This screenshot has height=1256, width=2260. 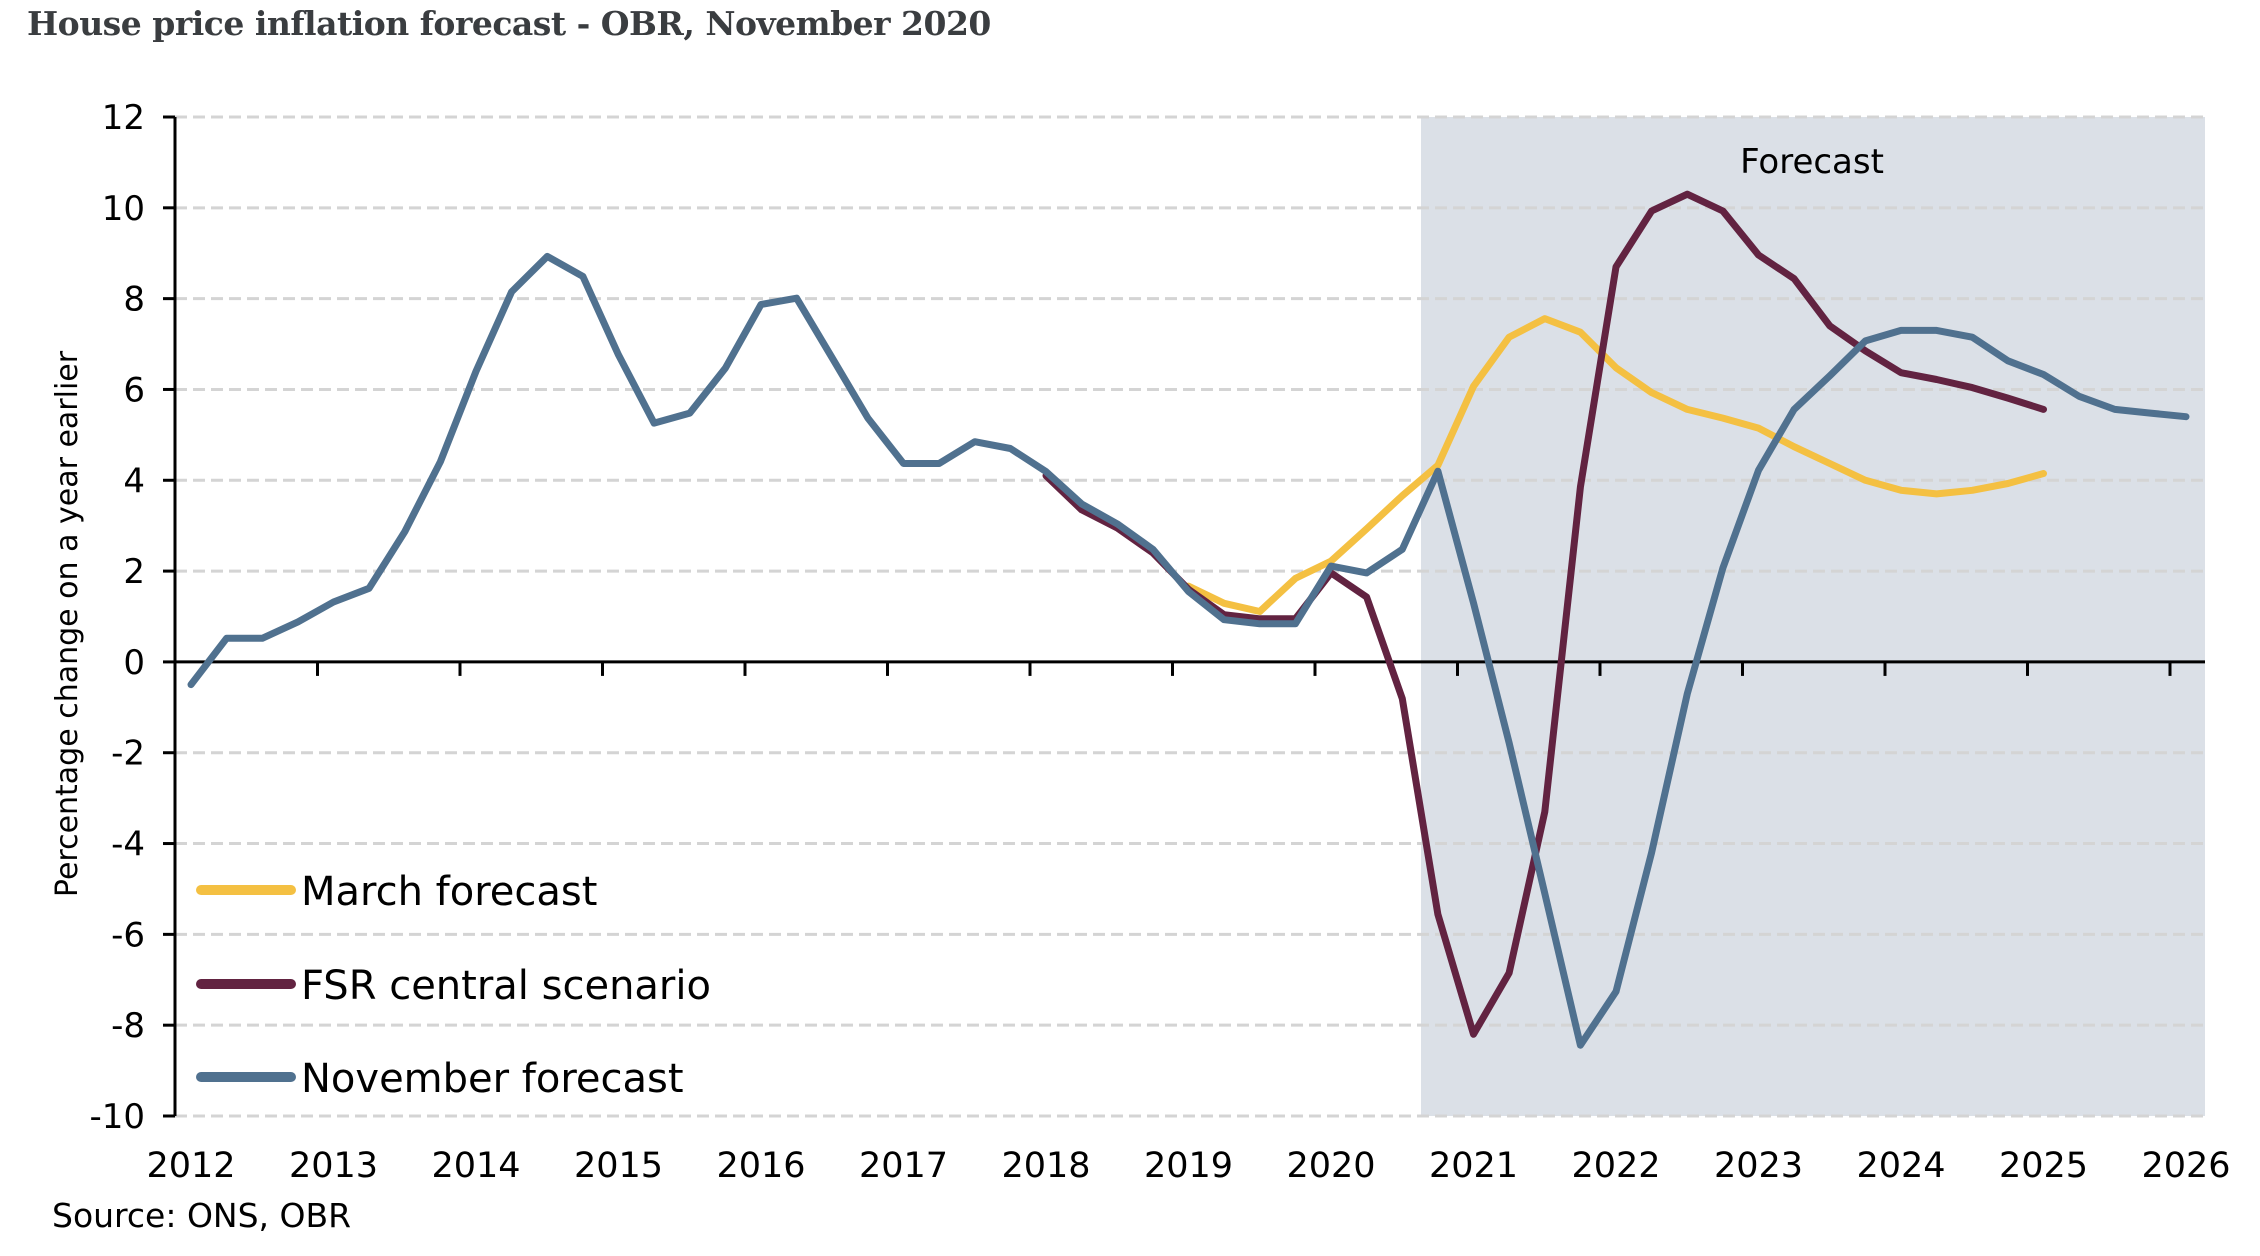 What do you see at coordinates (134, 663) in the screenshot?
I see `y-tick-label: 0` at bounding box center [134, 663].